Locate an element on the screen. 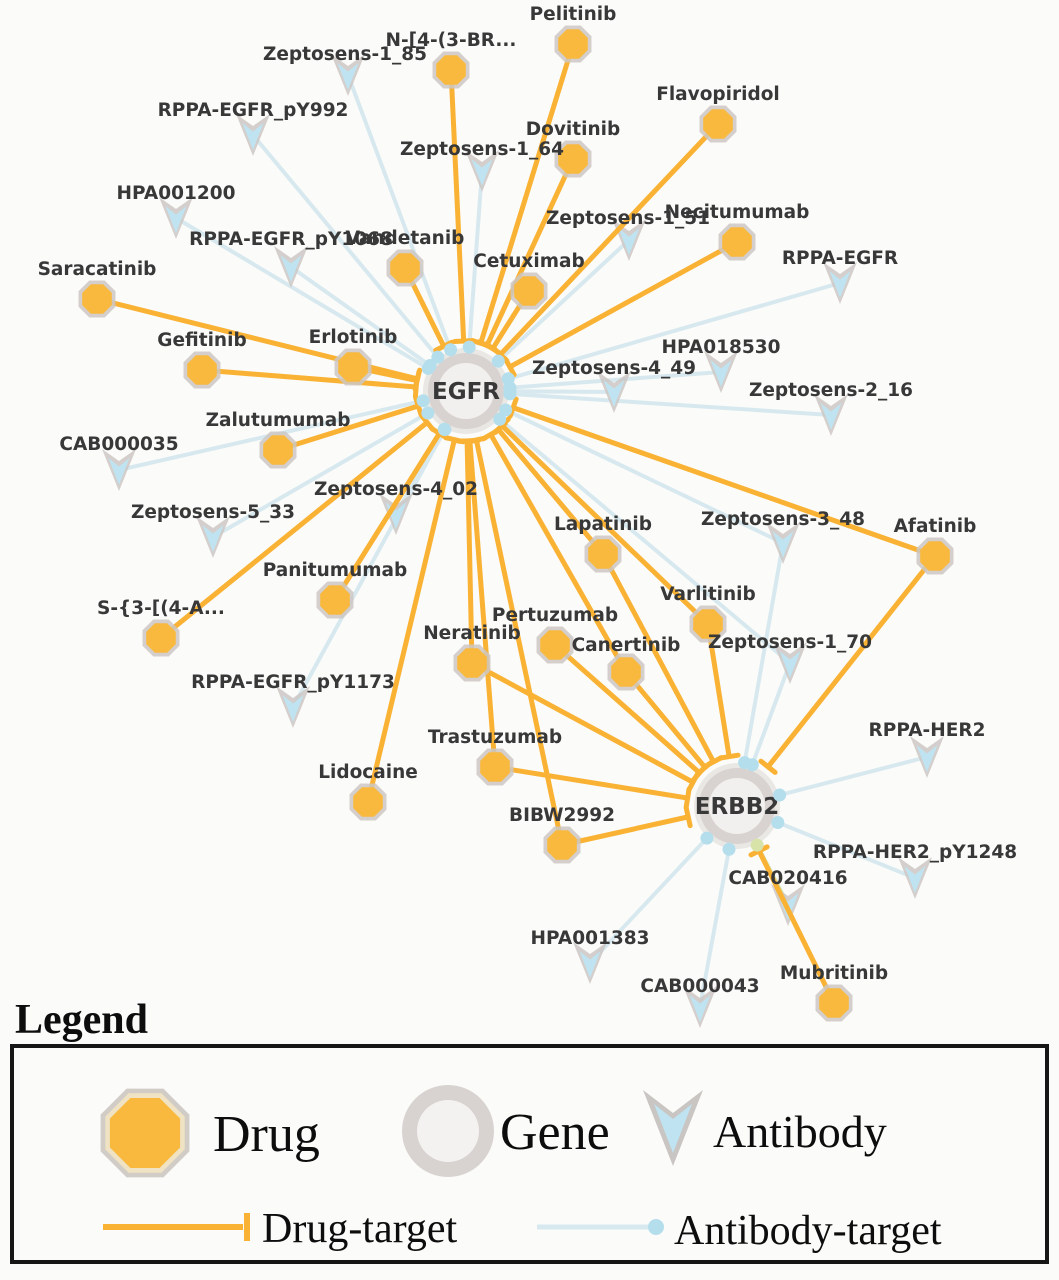 This screenshot has width=1059, height=1280. antibody-node-cab000035 is located at coordinates (119, 470).